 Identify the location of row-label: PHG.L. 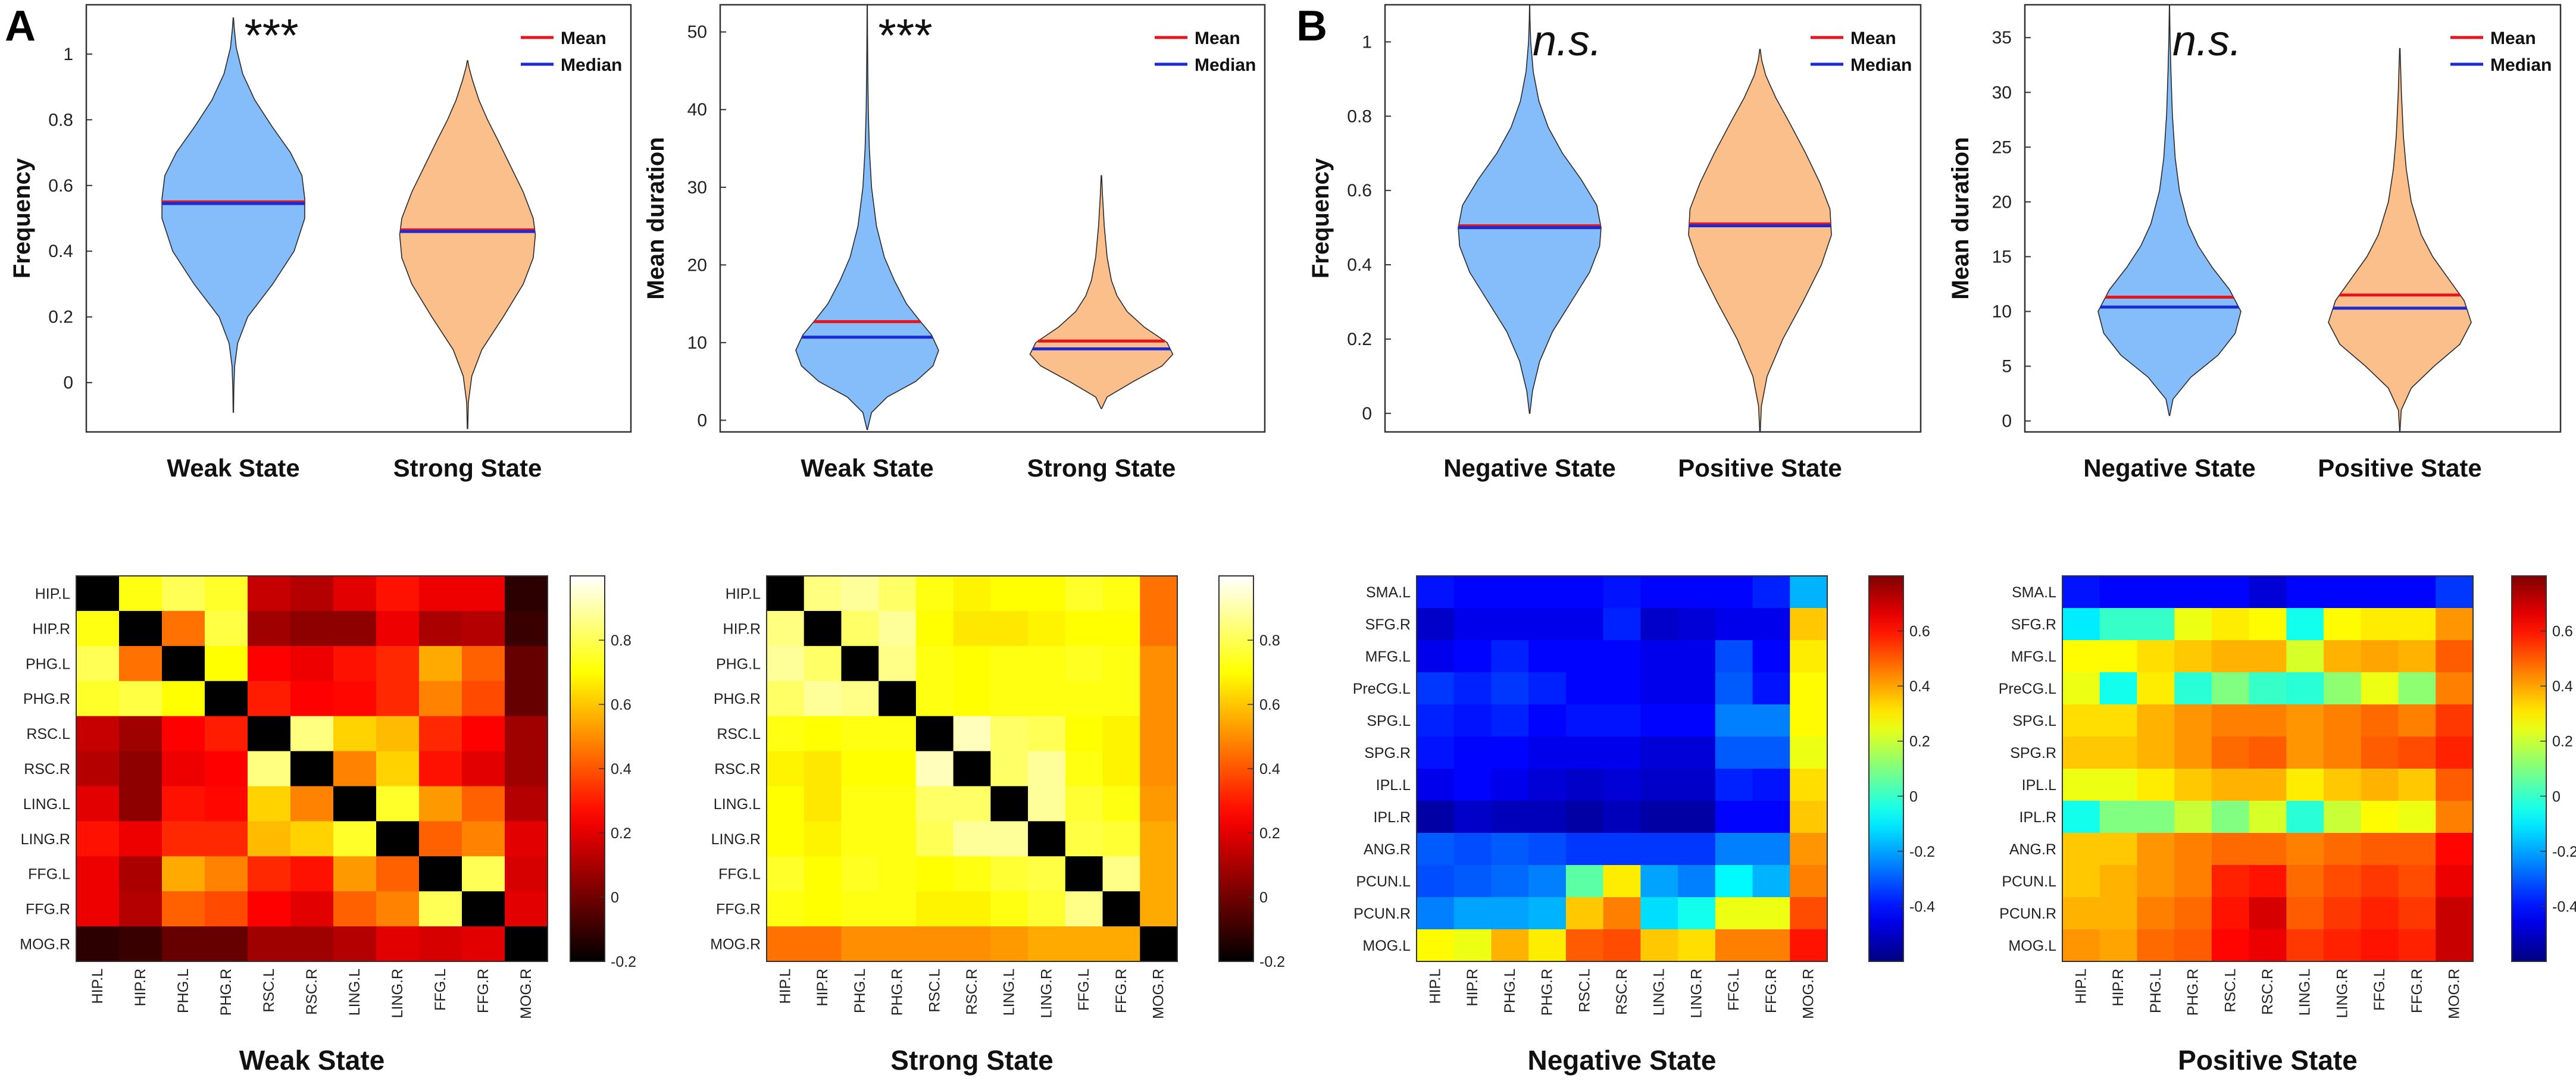
(48, 664).